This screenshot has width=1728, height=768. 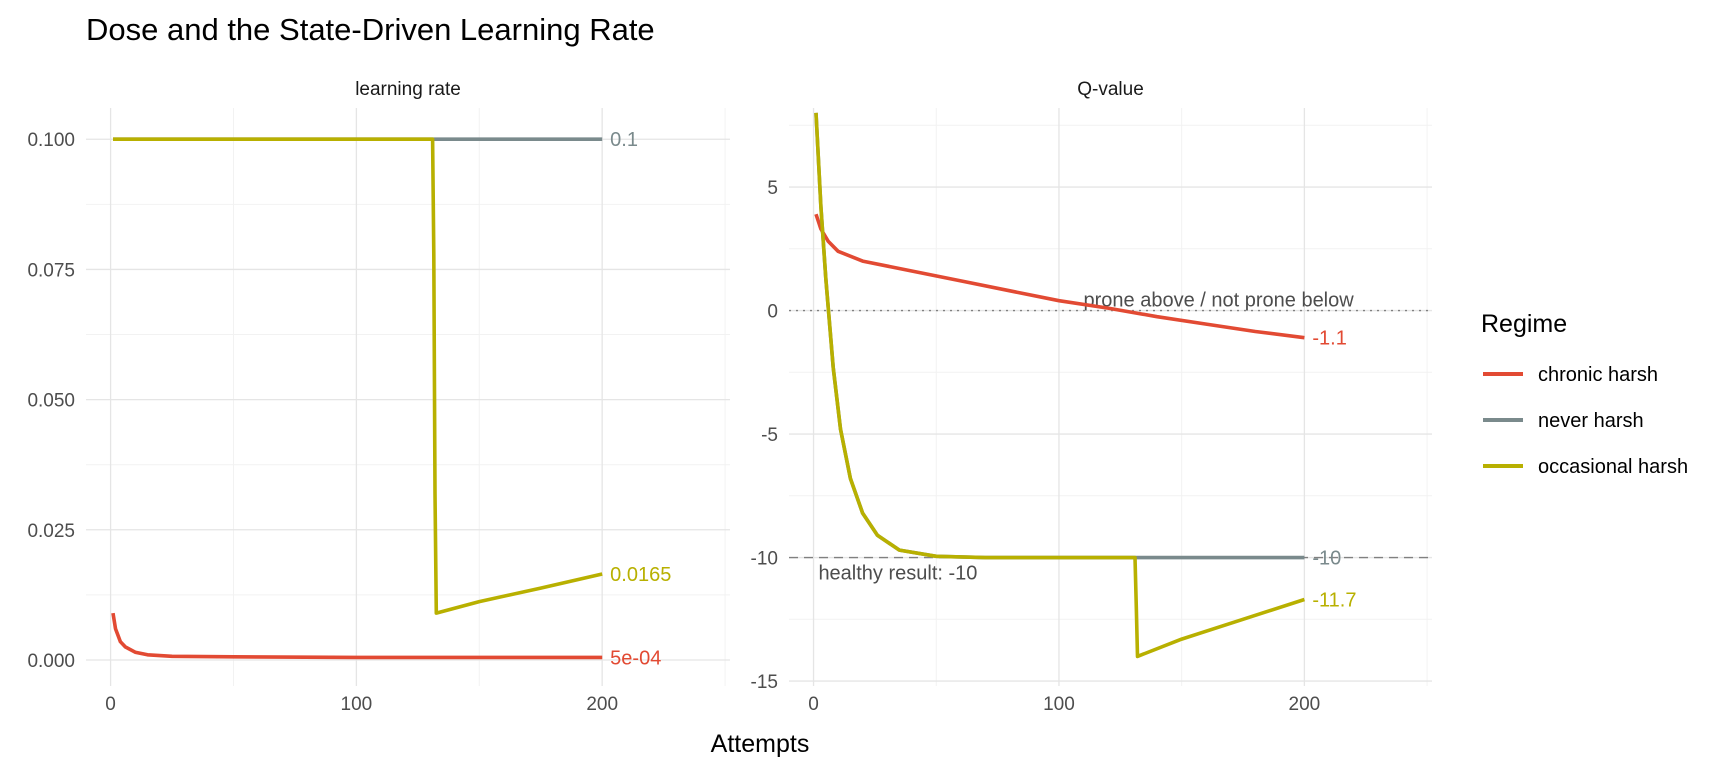 I want to click on legend-items: chronic harsh never harsh occasional harsh, so click(x=1585, y=421).